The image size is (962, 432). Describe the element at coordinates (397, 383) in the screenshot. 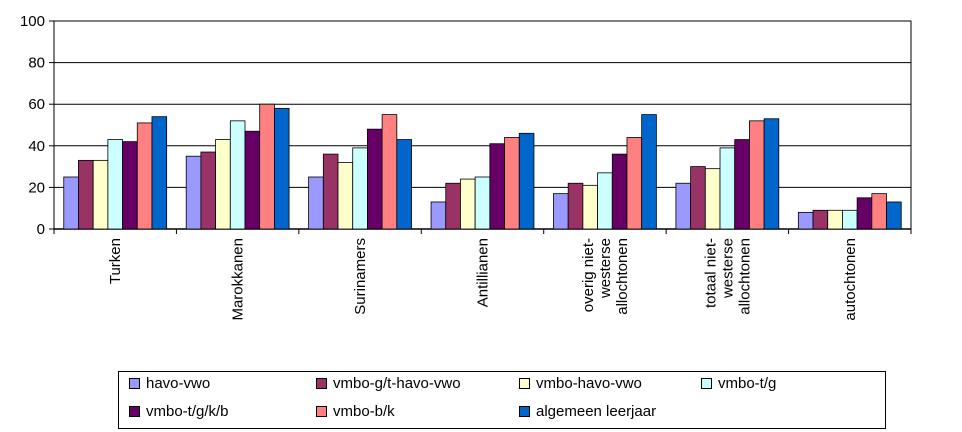

I see `legend-label: vmbo-g/t-havo-vwo` at that location.